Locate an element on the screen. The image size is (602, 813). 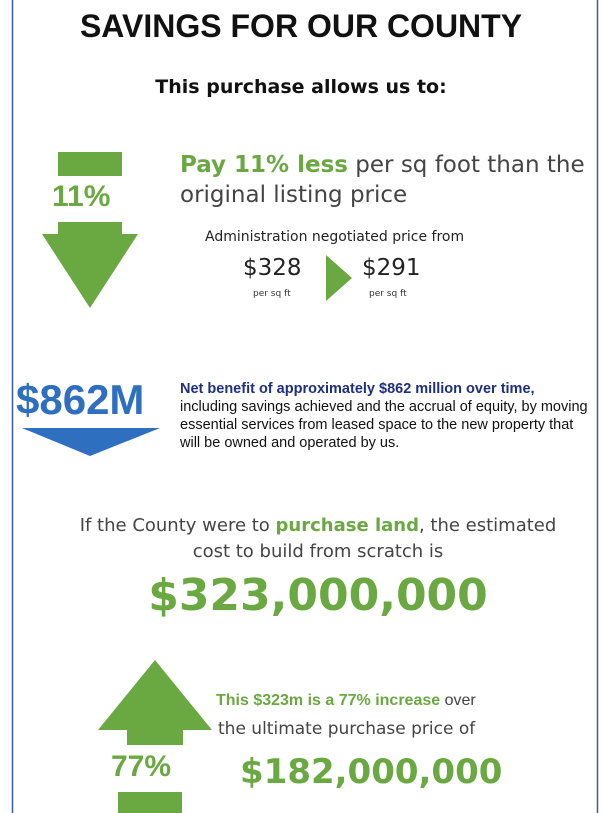
text-bold: This $323m is a 77% increase is located at coordinates (328, 700).